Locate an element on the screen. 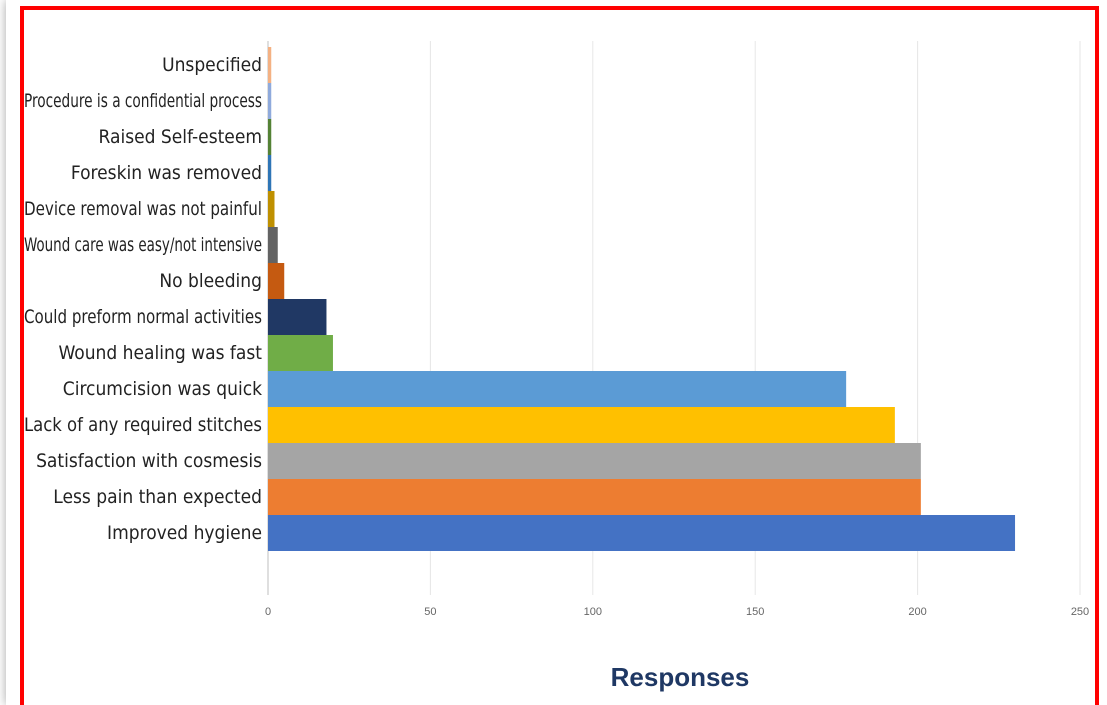  category-label: Less pain than expected is located at coordinates (157, 497).